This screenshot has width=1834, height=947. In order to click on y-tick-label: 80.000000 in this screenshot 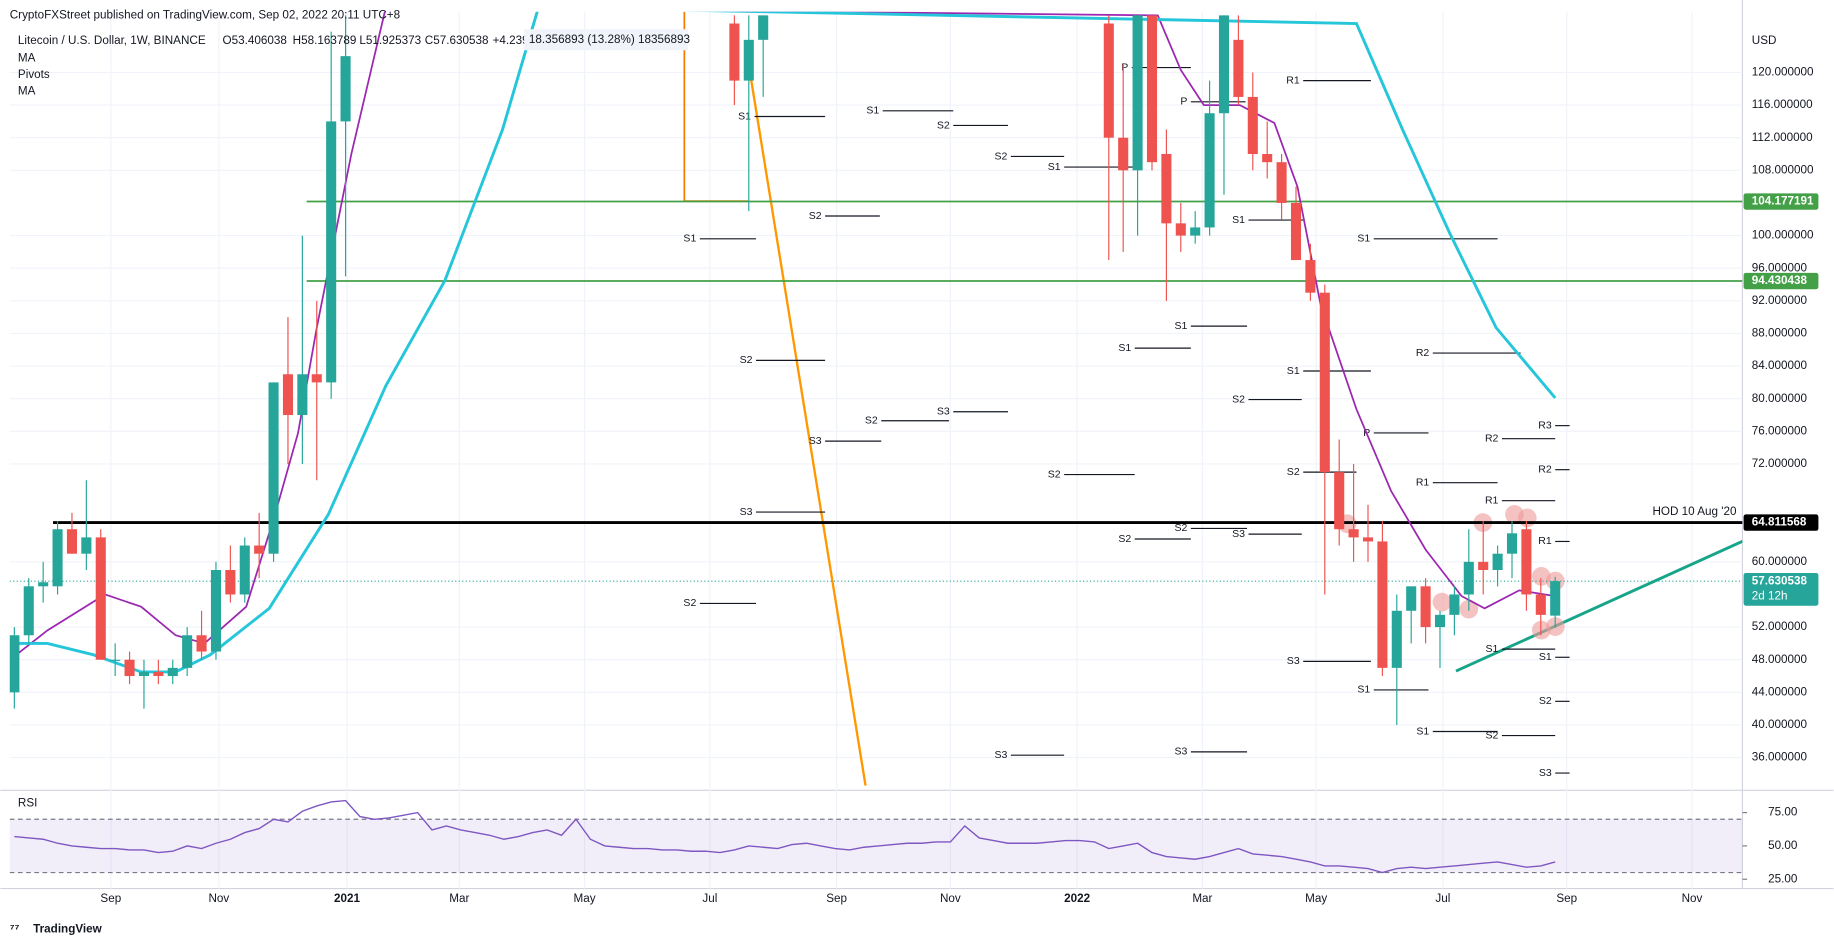, I will do `click(1780, 398)`.